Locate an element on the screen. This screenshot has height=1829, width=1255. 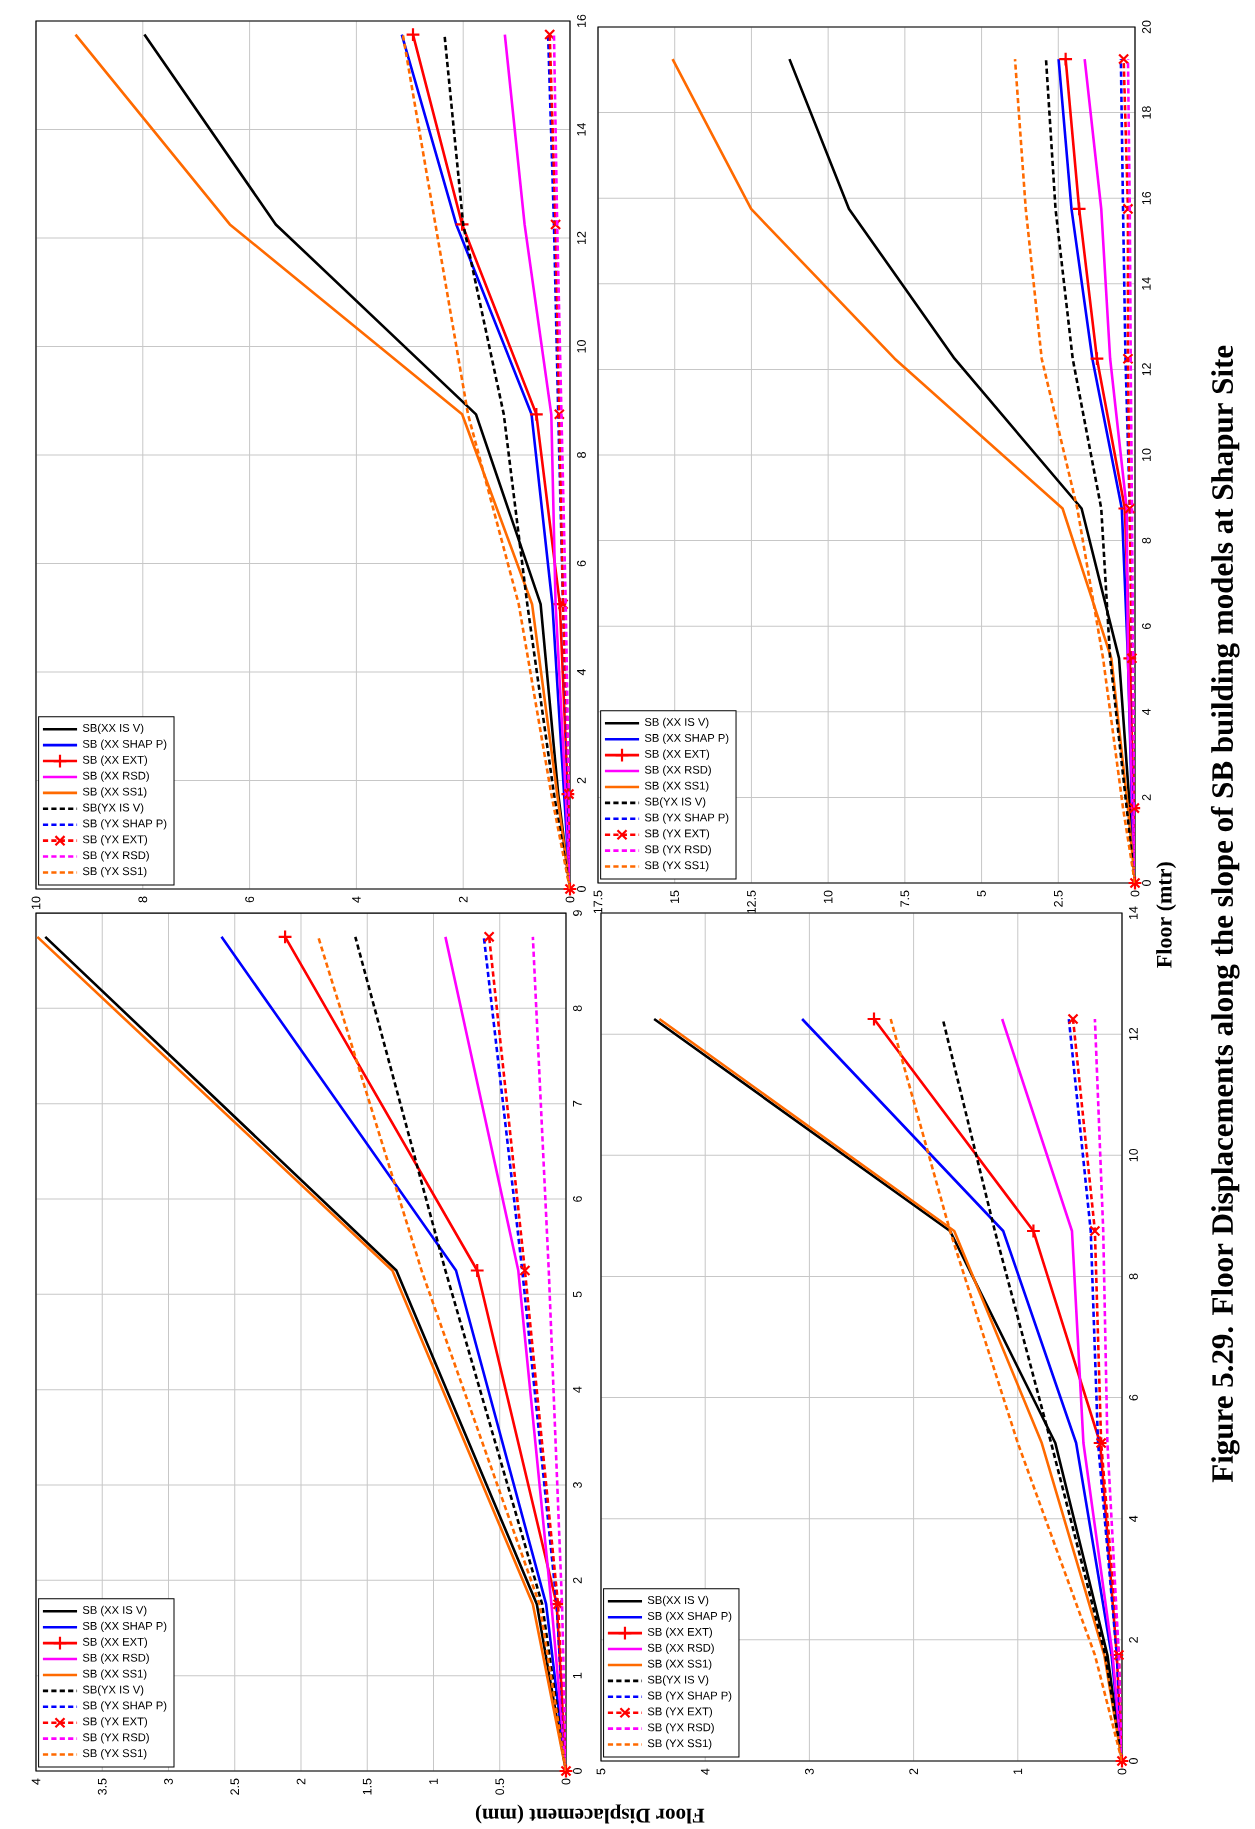
y-tick-label: 18 is located at coordinates (1146, 112).